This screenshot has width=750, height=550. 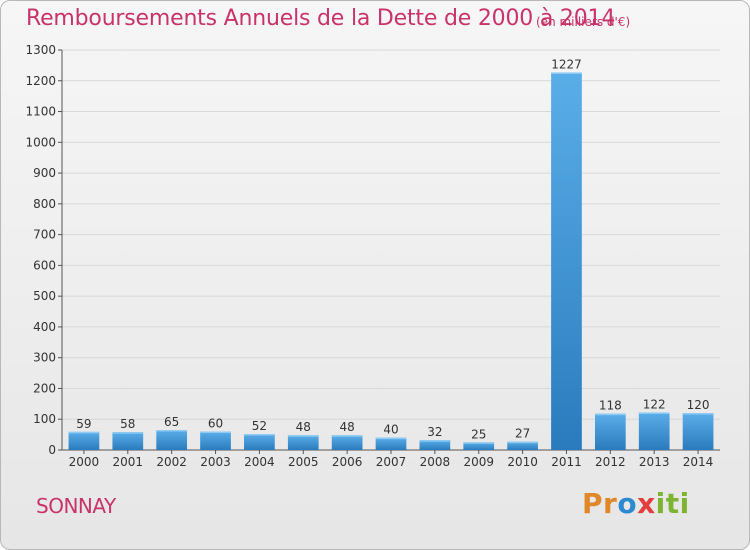 What do you see at coordinates (434, 432) in the screenshot?
I see `value-label: 32` at bounding box center [434, 432].